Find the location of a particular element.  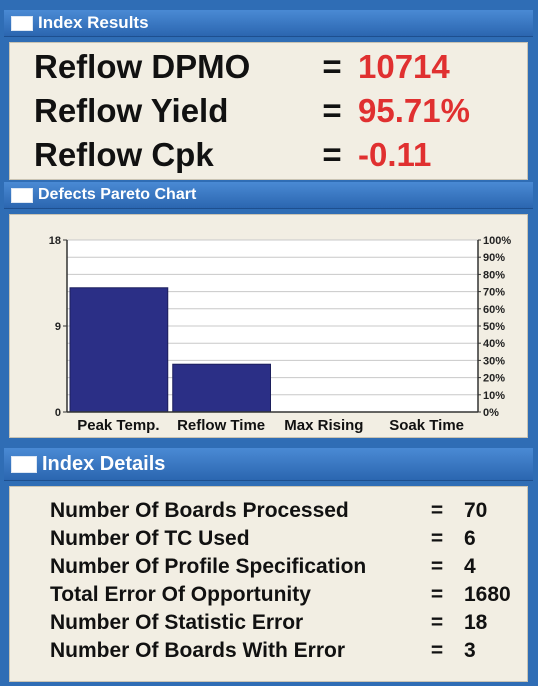

x-tick-label: Reflow Time is located at coordinates (221, 425).